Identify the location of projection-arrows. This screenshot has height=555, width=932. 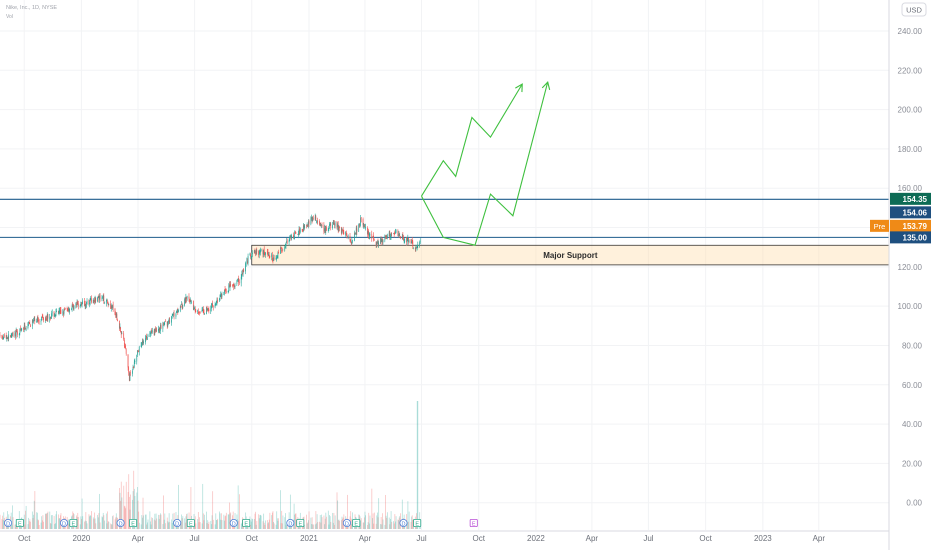
(486, 163).